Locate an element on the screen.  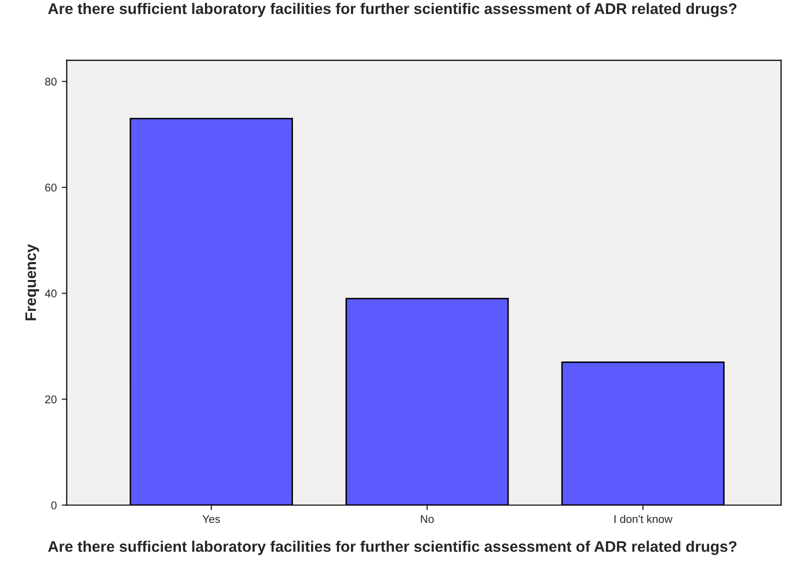
y-tick-label: 0 is located at coordinates (54, 505).